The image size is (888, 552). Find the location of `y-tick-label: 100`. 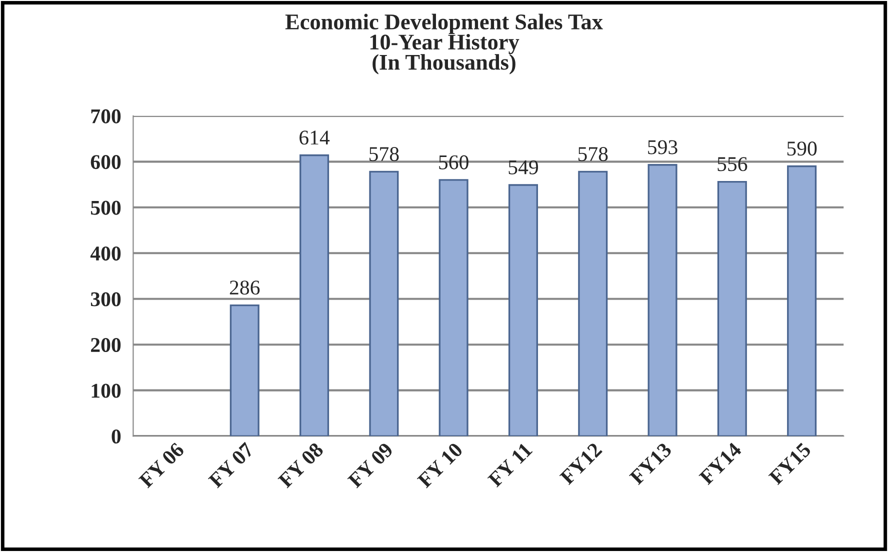

y-tick-label: 100 is located at coordinates (106, 391).